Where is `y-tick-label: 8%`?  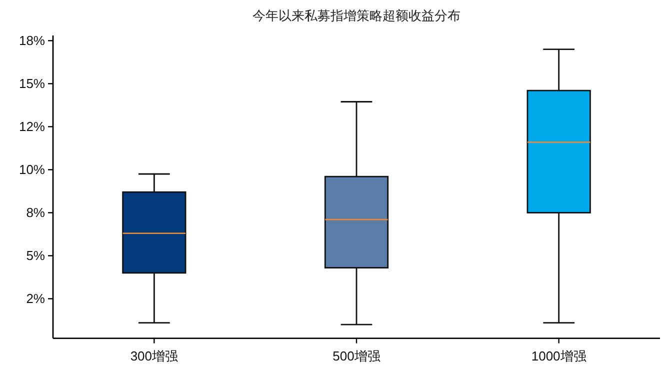
y-tick-label: 8% is located at coordinates (36, 212).